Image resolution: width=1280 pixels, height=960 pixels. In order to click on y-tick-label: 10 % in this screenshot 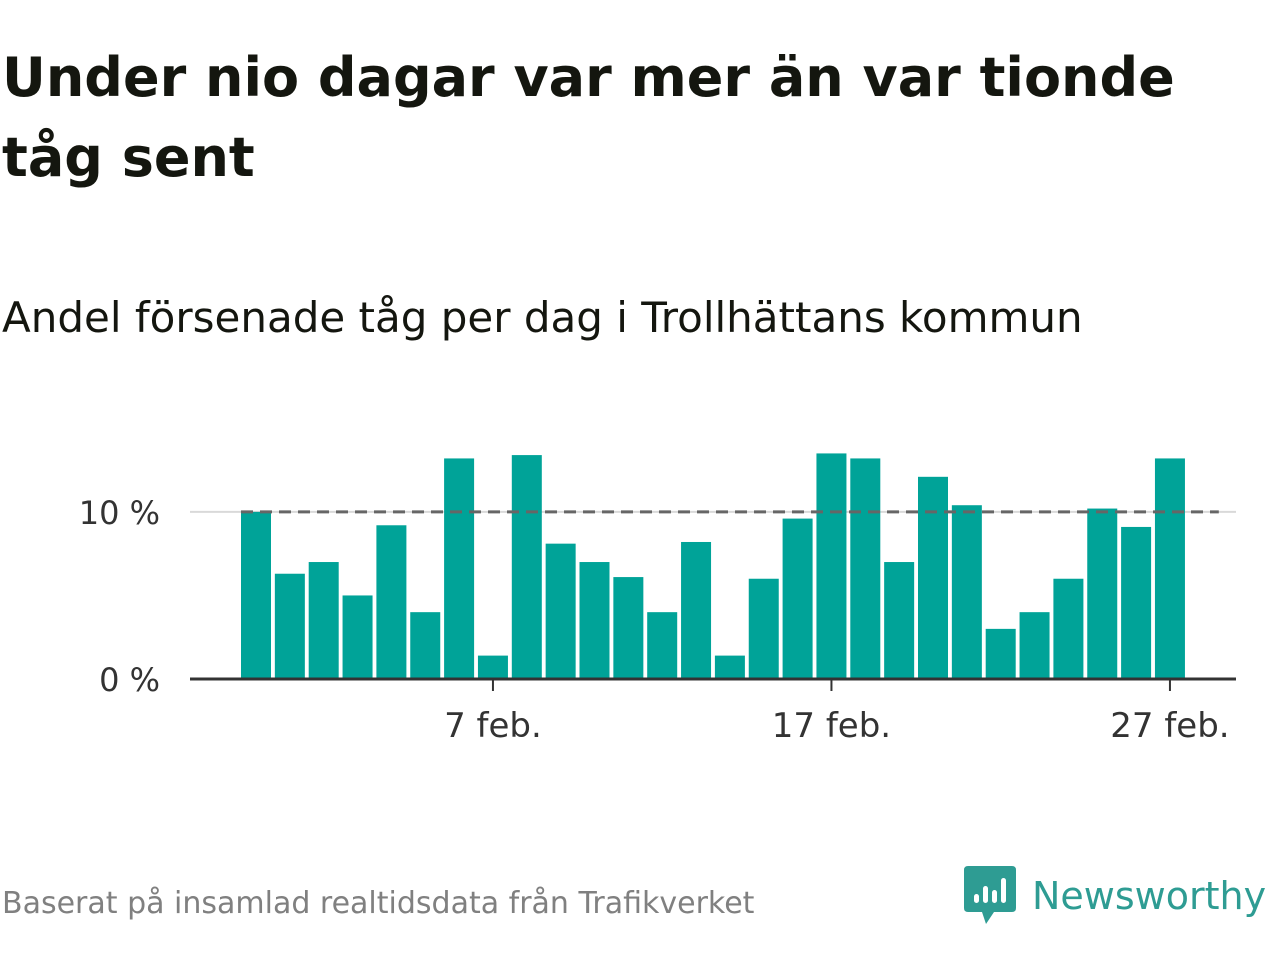, I will do `click(119, 513)`.